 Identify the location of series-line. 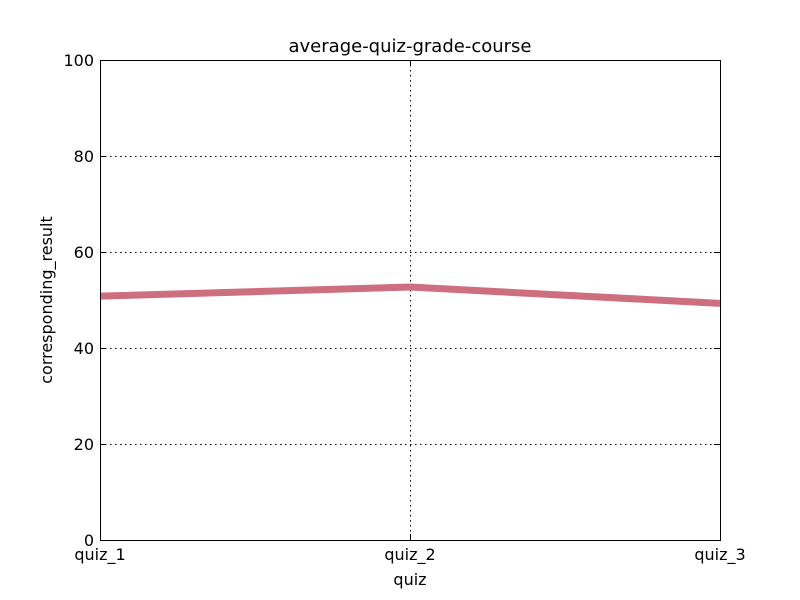
(410, 295).